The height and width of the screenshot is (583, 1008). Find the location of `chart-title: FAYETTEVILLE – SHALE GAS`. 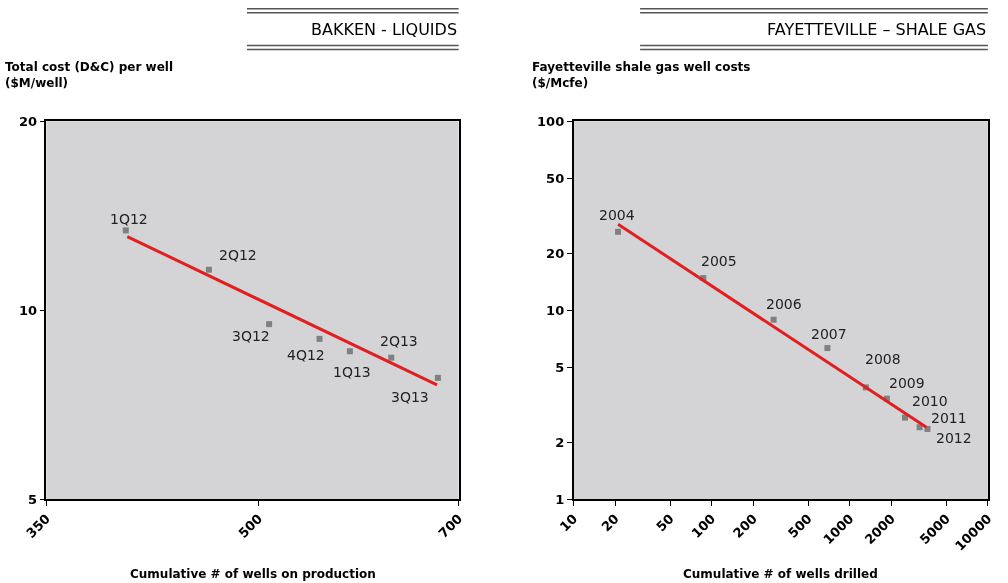

chart-title: FAYETTEVILLE – SHALE GAS is located at coordinates (877, 29).